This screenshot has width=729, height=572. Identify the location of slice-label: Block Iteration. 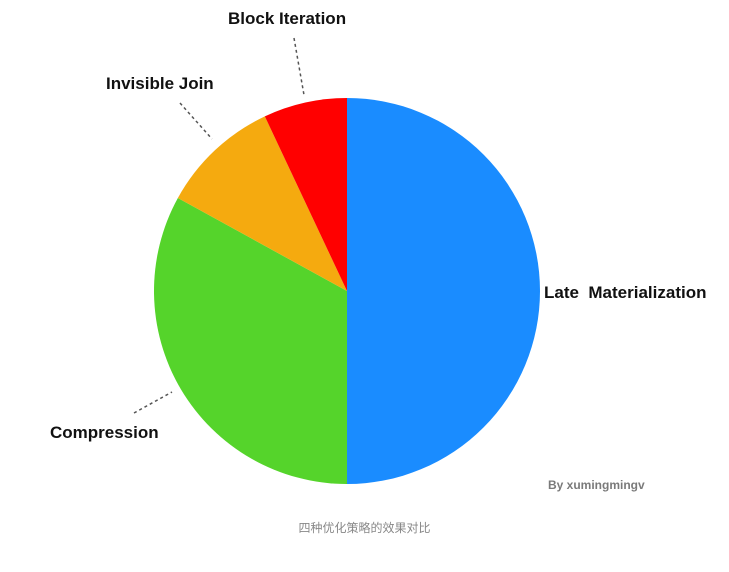
(287, 18).